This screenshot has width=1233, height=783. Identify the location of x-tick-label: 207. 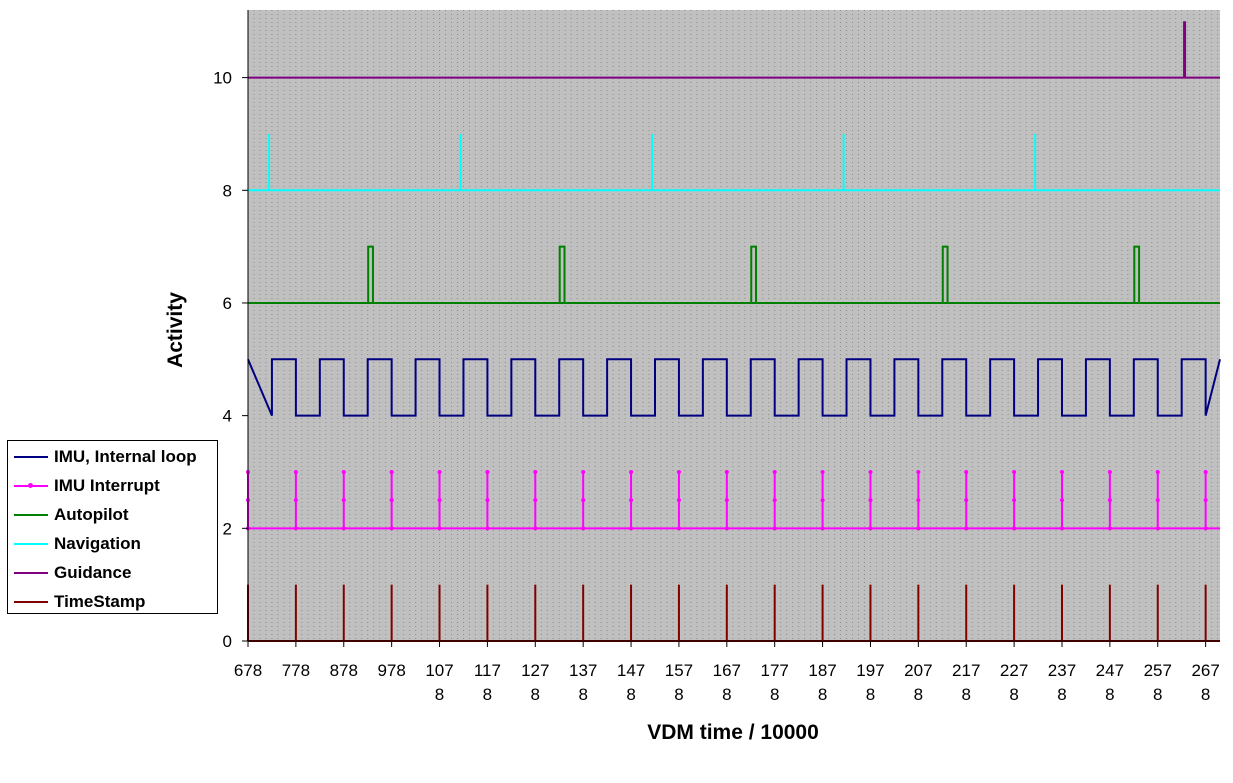
(918, 670).